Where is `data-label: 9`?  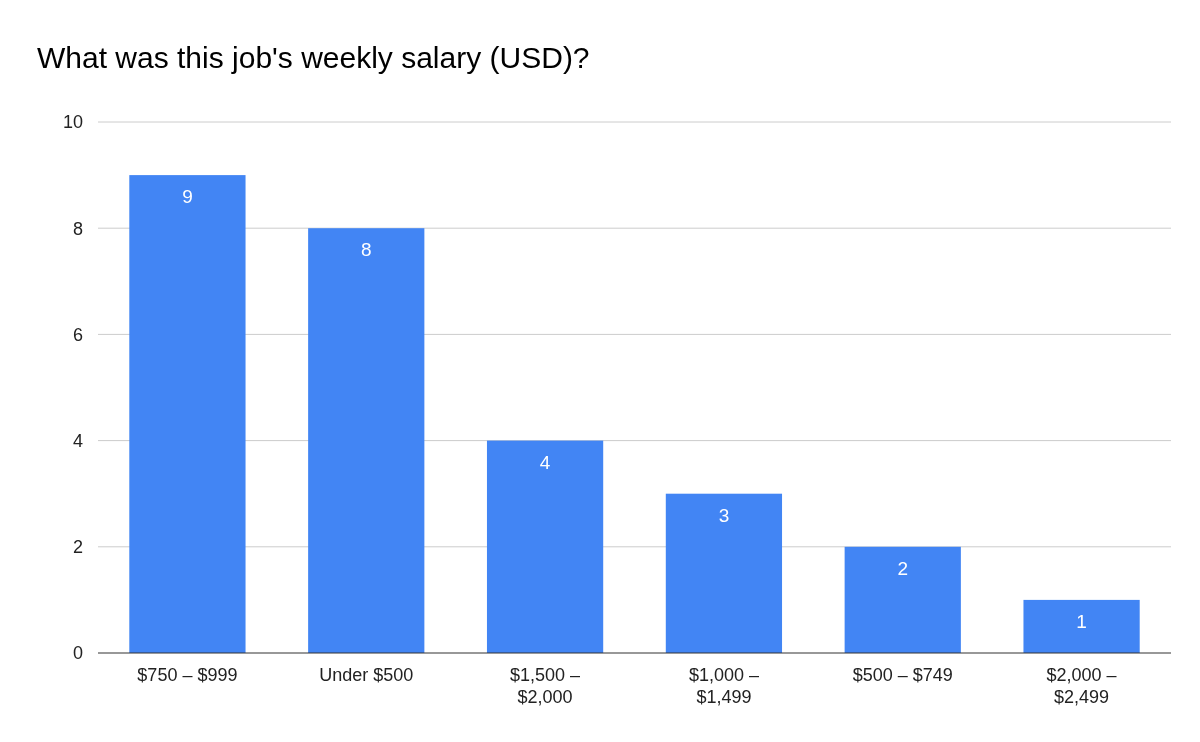 data-label: 9 is located at coordinates (187, 197).